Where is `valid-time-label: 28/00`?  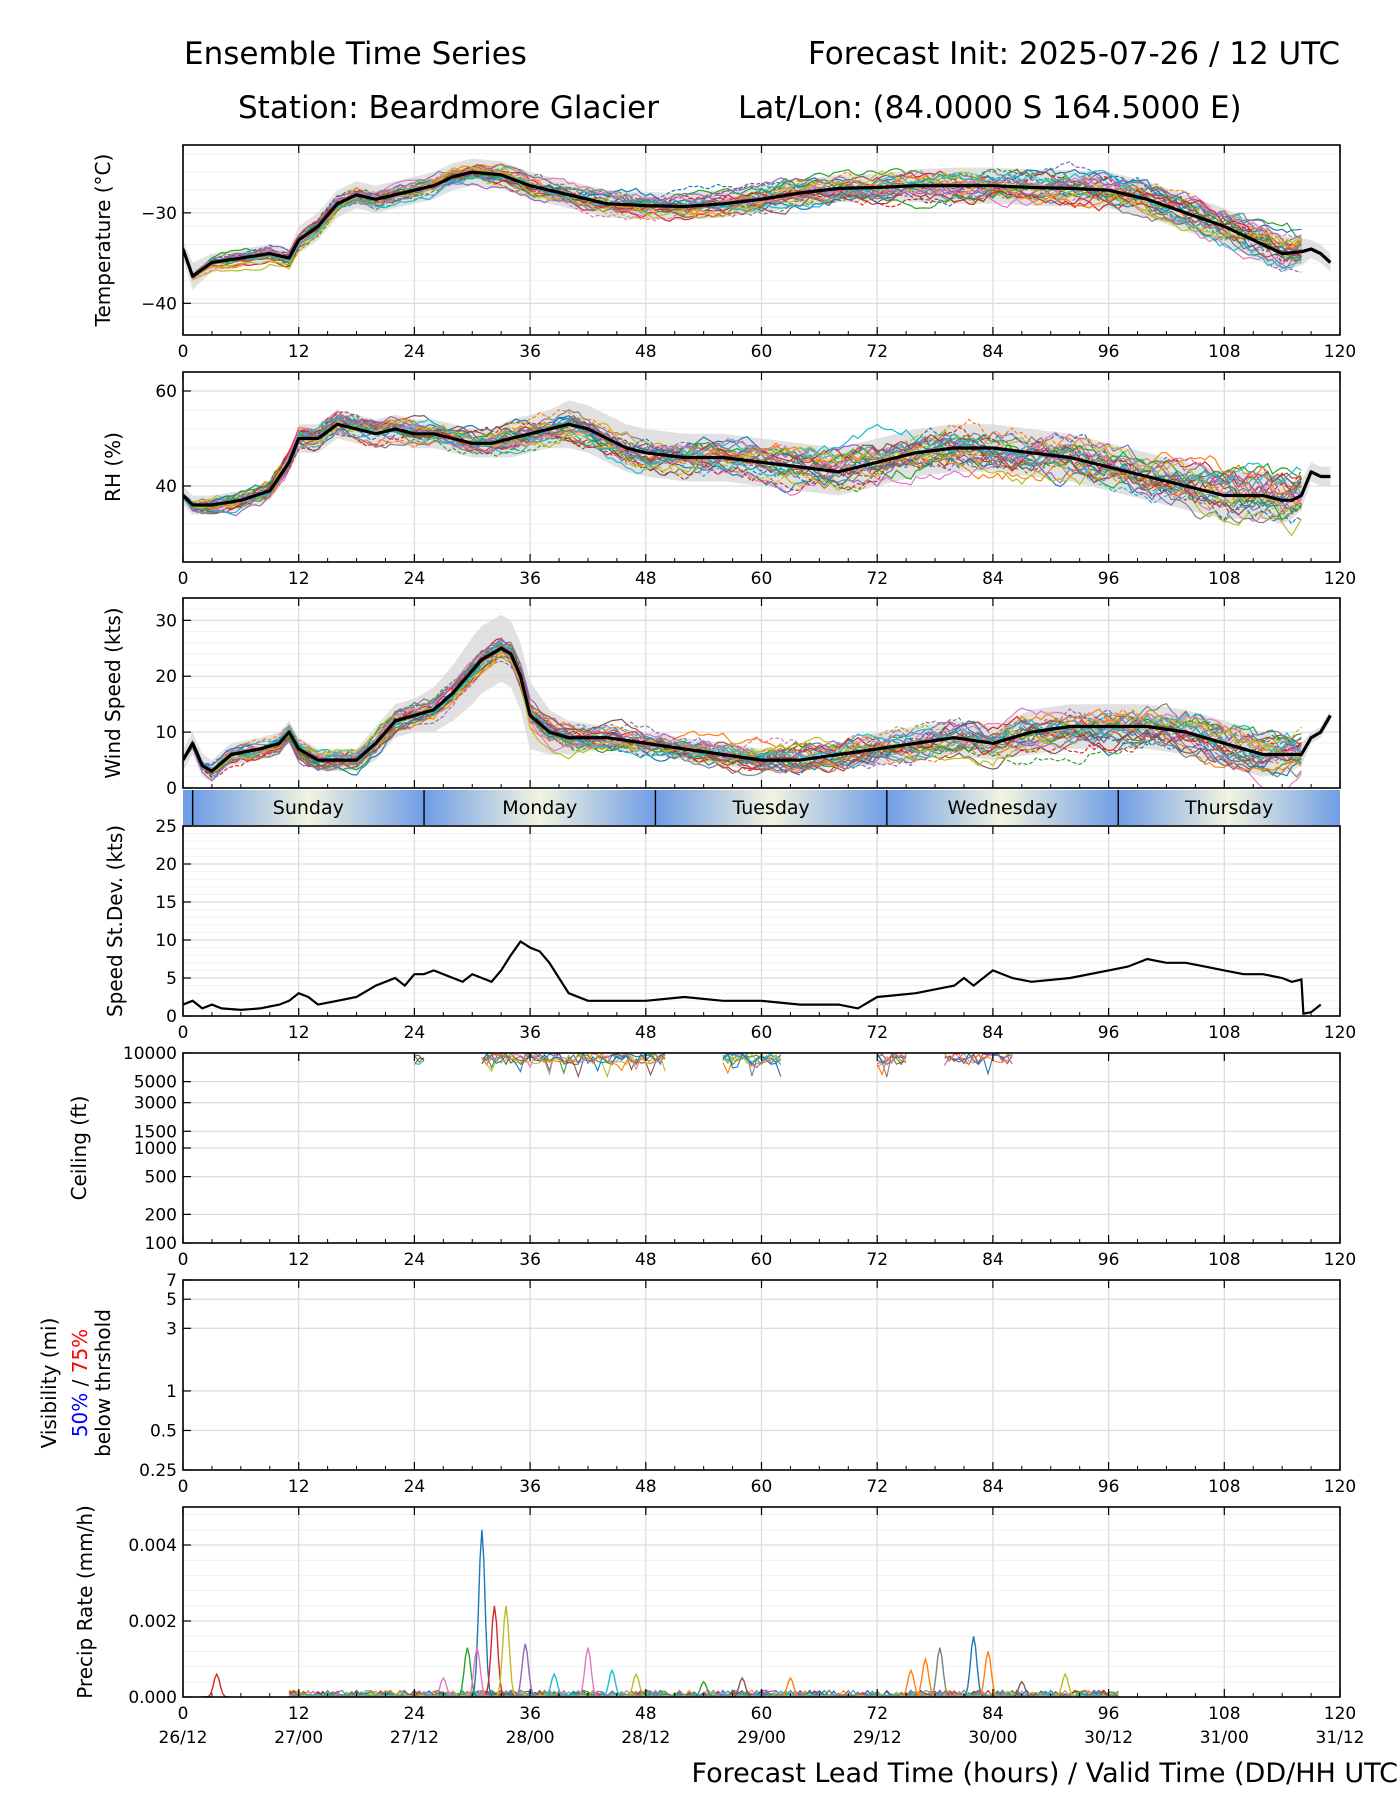 valid-time-label: 28/00 is located at coordinates (530, 1738).